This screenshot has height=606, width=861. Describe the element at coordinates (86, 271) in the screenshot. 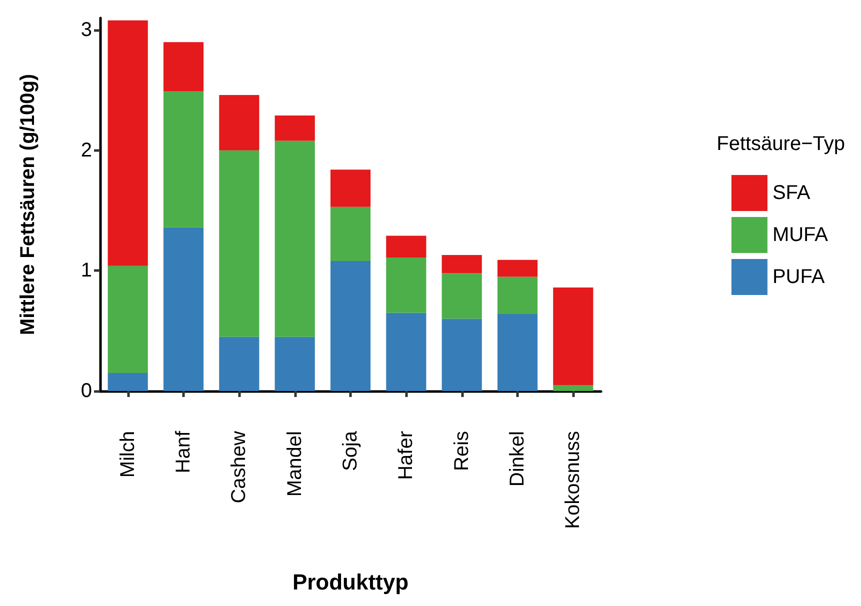

I see `y-tick-label: 1` at that location.